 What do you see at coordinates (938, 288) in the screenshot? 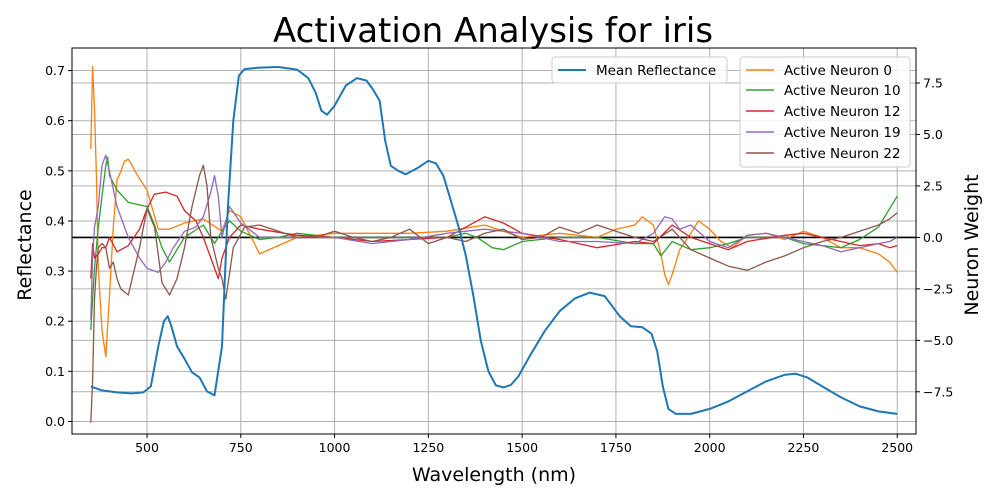
I see `y2-tick-label: −2.5` at bounding box center [938, 288].